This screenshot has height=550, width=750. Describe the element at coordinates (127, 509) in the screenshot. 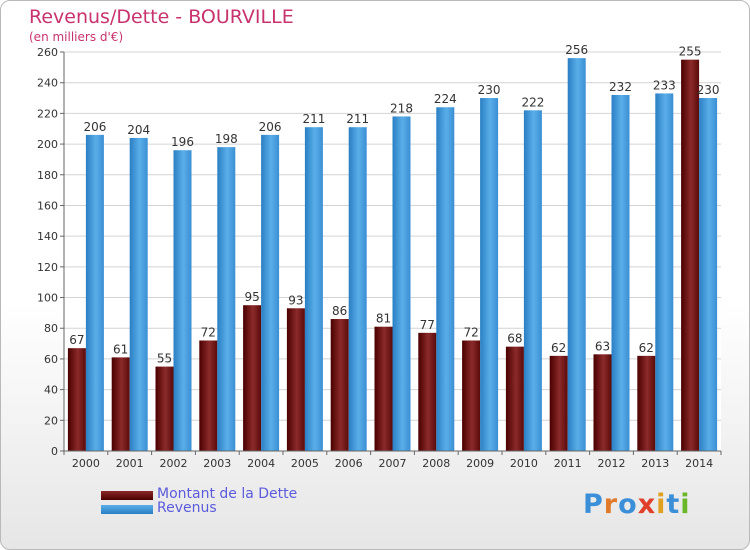

I see `legend-swatch-revenus` at that location.